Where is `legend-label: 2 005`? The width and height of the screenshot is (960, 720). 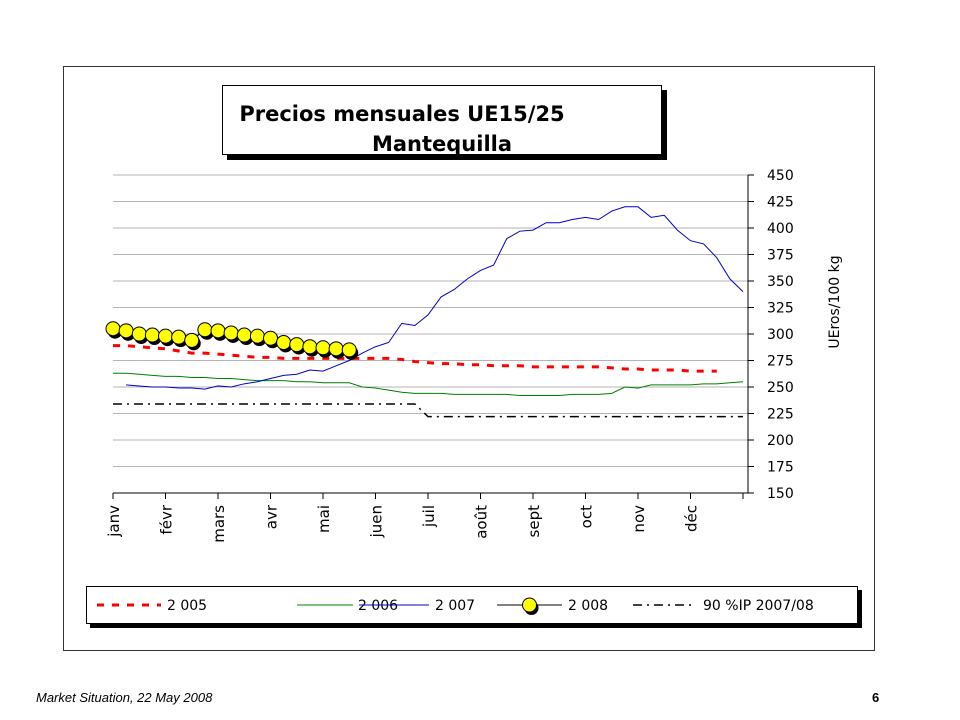
legend-label: 2 005 is located at coordinates (187, 606).